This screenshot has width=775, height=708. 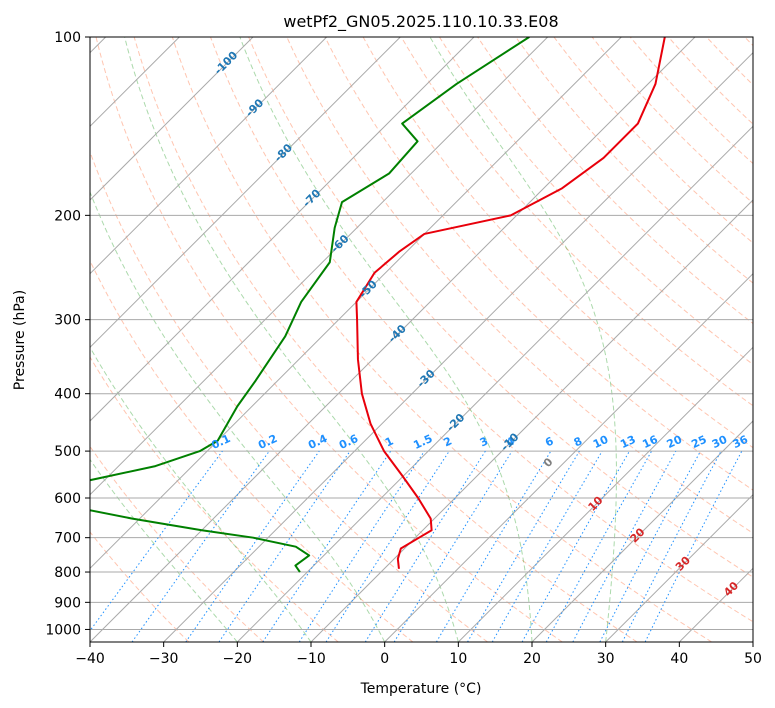 What do you see at coordinates (90, 659) in the screenshot?
I see `x-tick-label: −40` at bounding box center [90, 659].